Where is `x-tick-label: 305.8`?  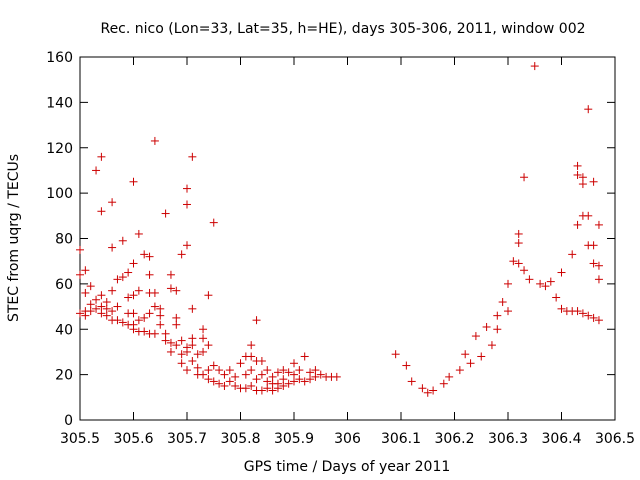 x-tick-label: 305.8 is located at coordinates (240, 439).